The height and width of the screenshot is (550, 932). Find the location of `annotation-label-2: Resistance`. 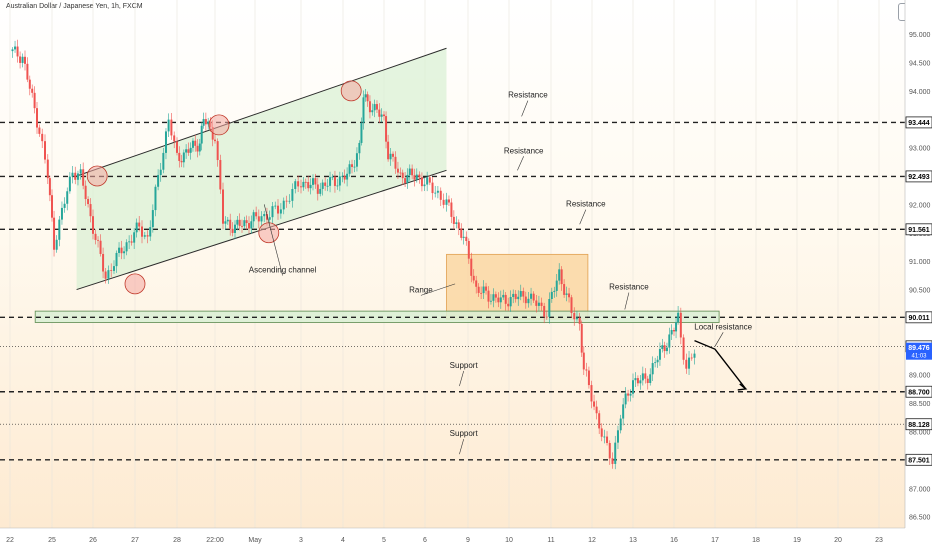

annotation-label-2: Resistance is located at coordinates (586, 204).